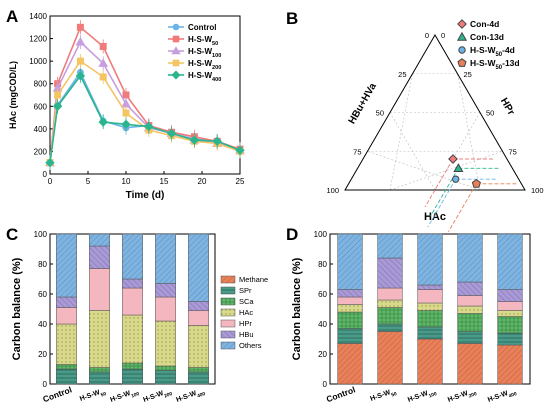 The width and height of the screenshot is (550, 410). I want to click on plot-frame, so click(145, 95).